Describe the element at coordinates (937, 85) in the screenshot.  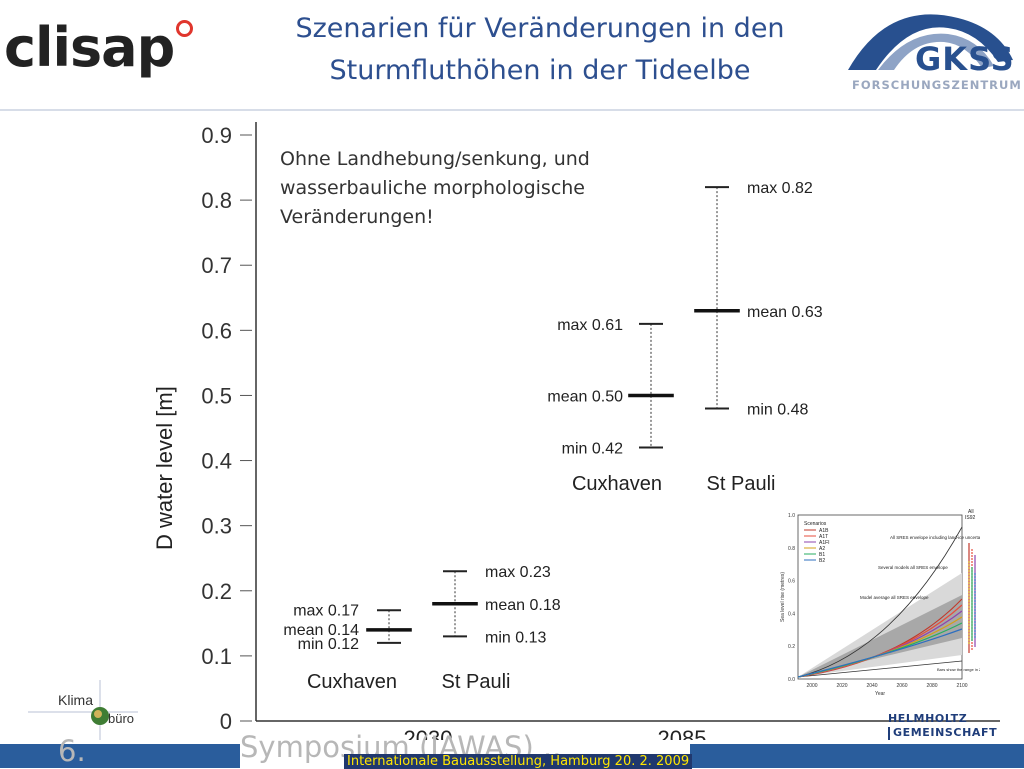
I see `gkss-logo-subtitle: FORSCHUNGSZENTRUM` at that location.